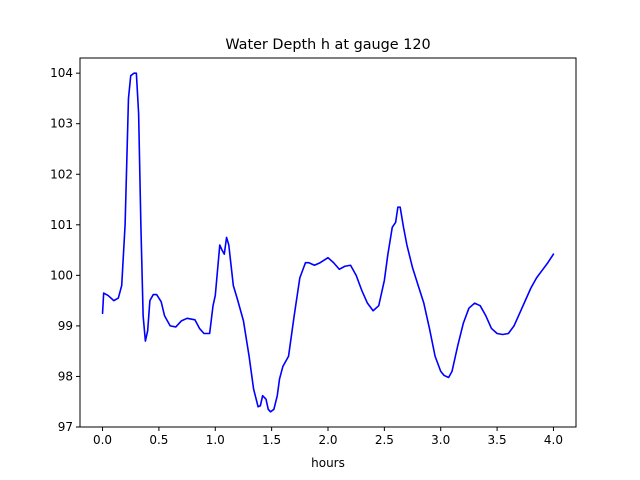  Describe the element at coordinates (65, 250) in the screenshot. I see `y-axis: 97 98 99 100 101 102 103 104` at that location.